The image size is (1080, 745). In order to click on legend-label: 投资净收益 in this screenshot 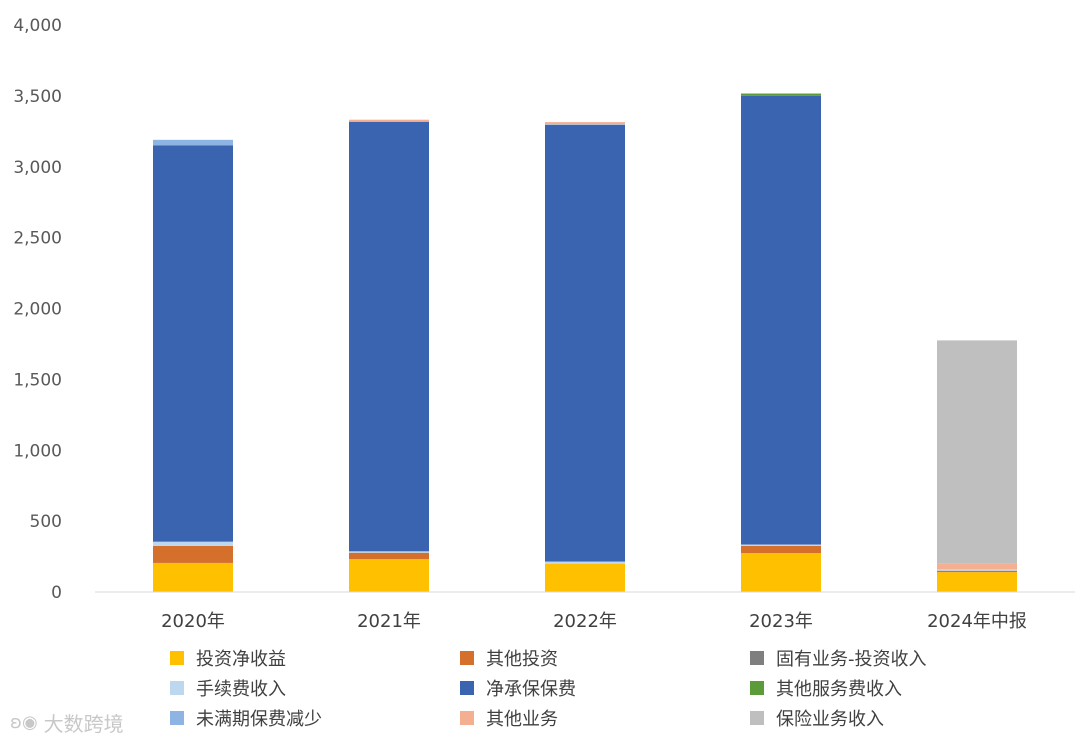, I will do `click(241, 659)`.